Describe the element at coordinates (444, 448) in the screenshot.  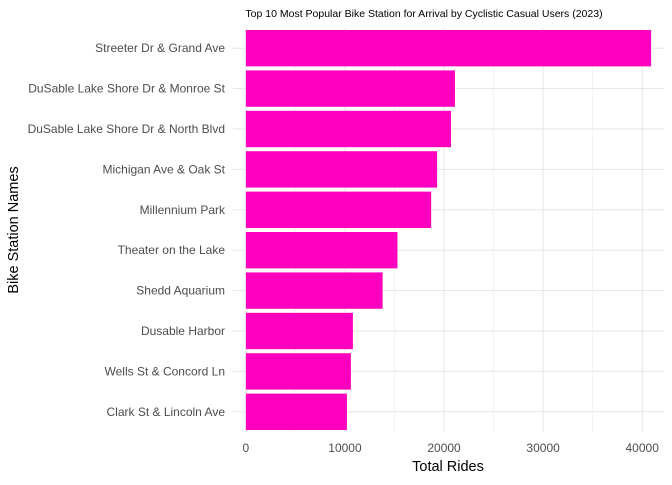
I see `x-tick-label: 20000` at that location.